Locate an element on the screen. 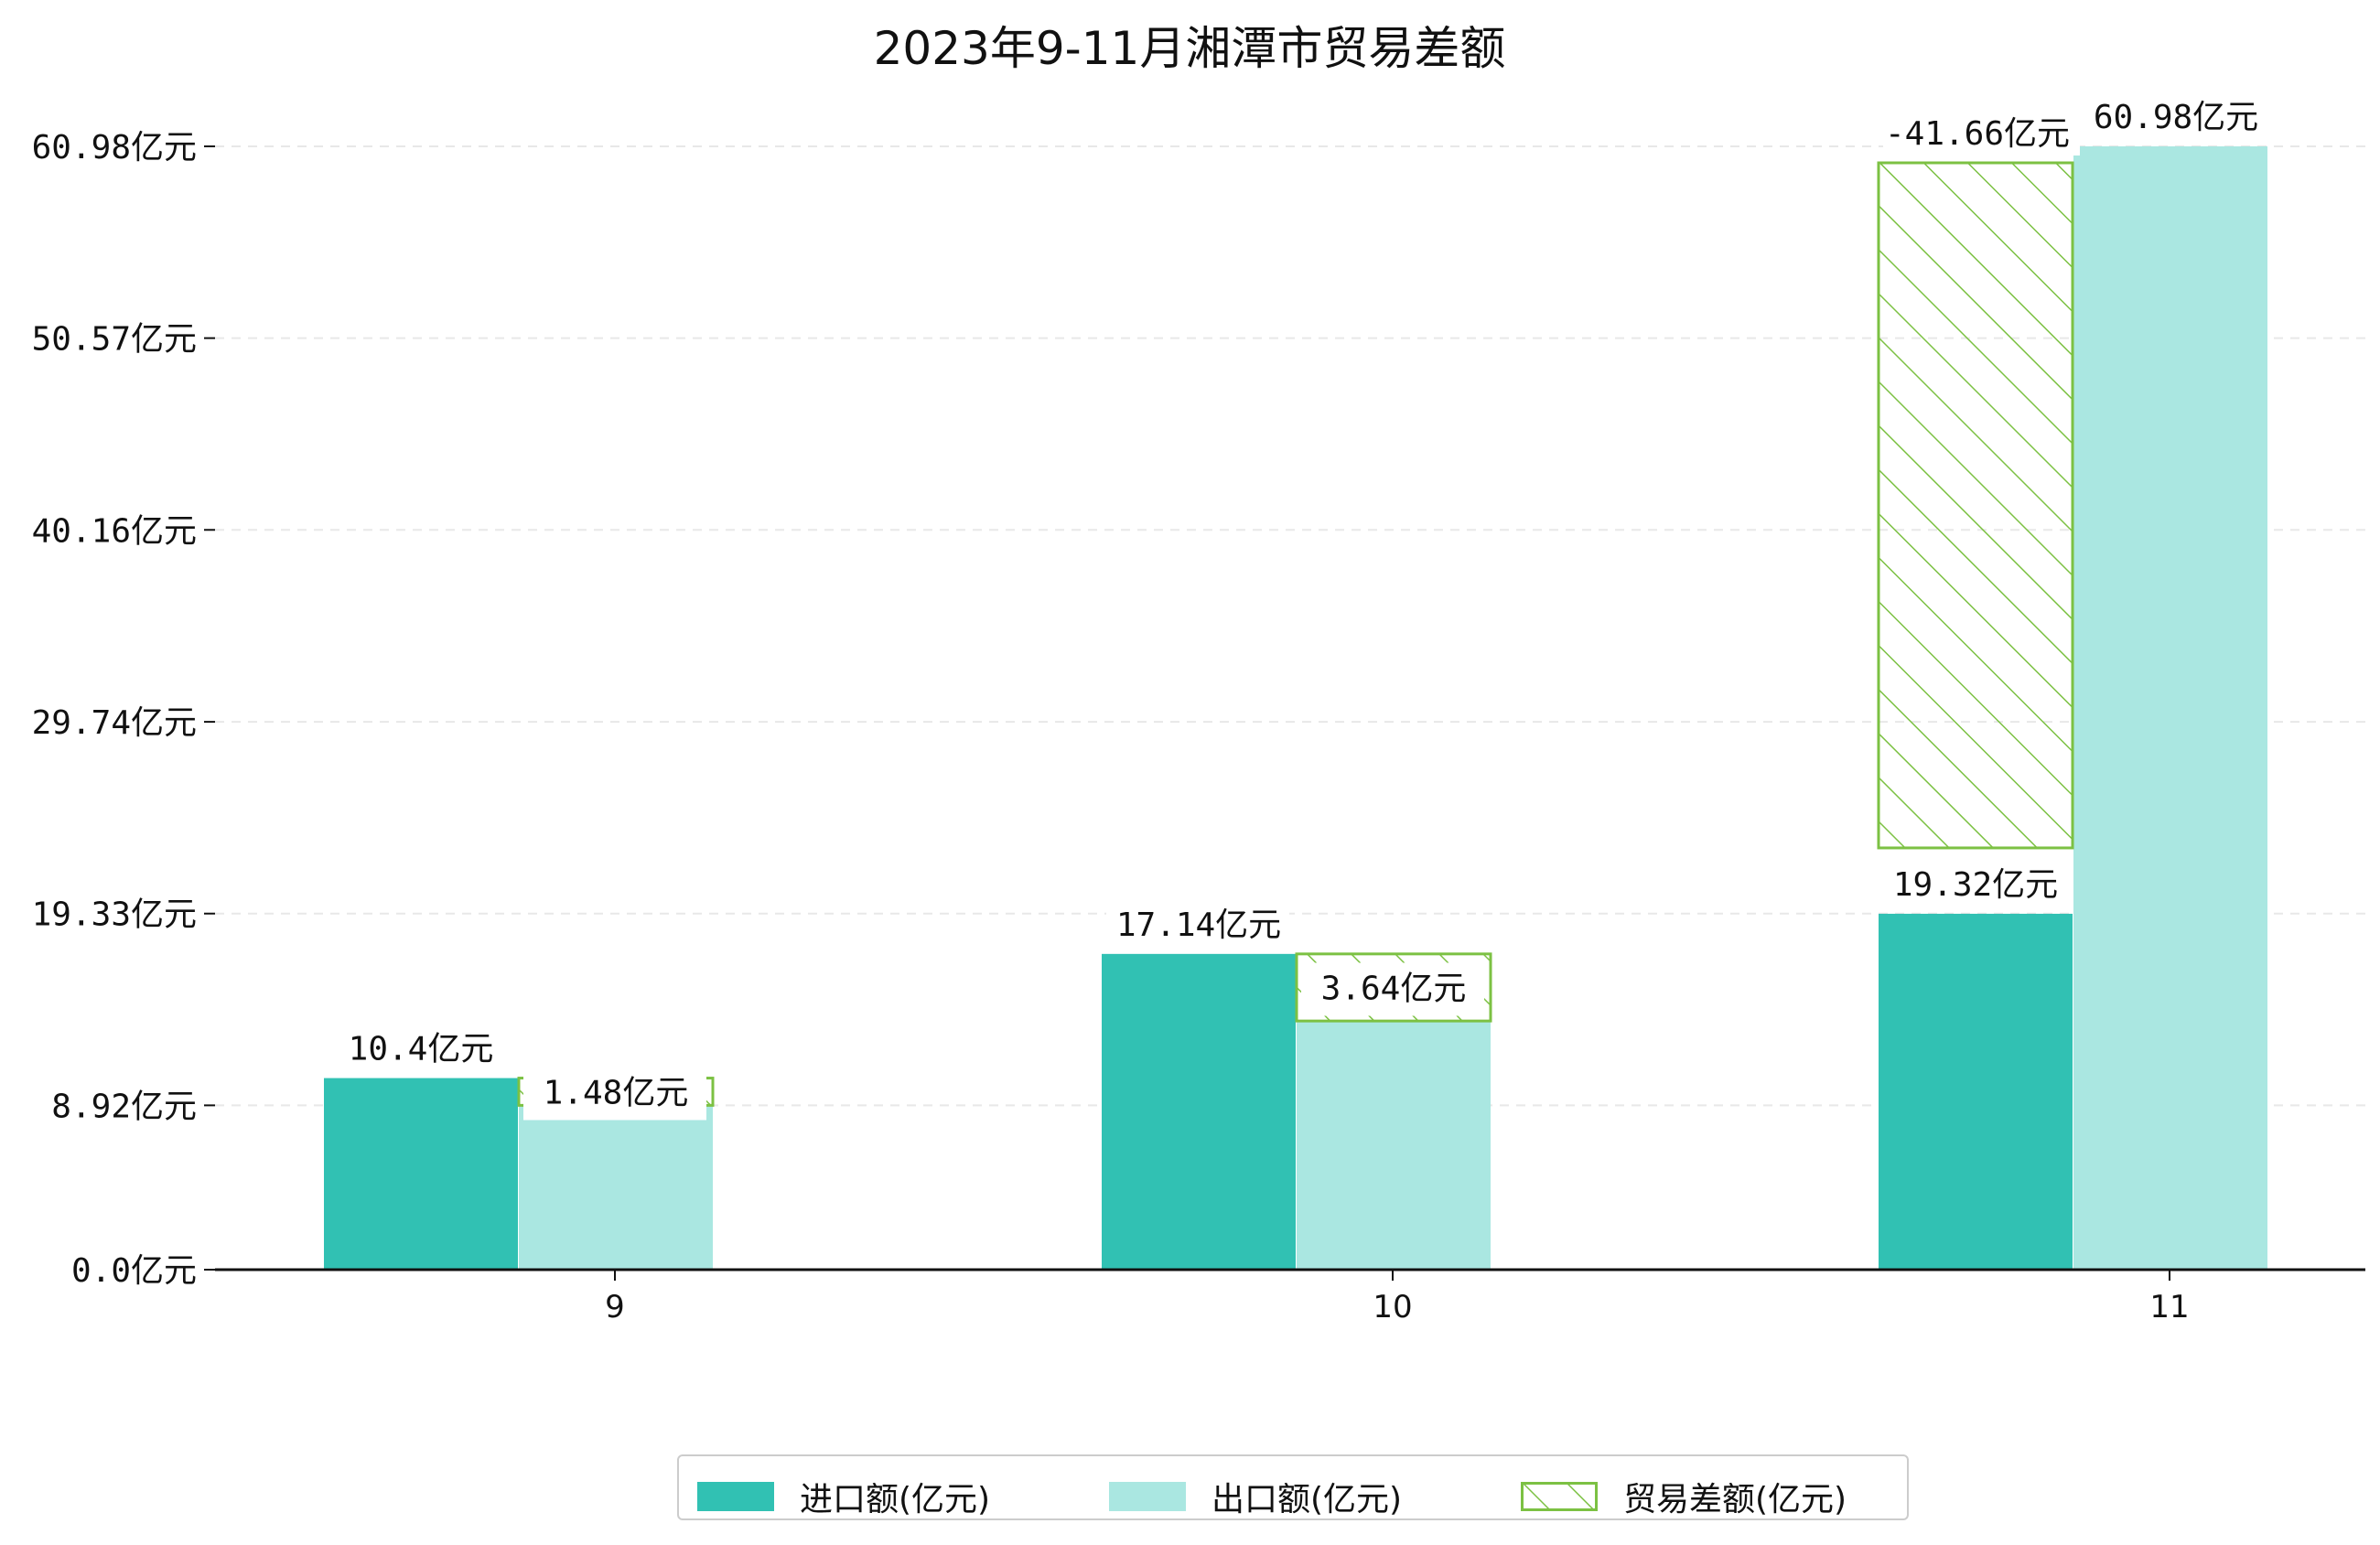 The image size is (2380, 1545). data-label-import: 19.32亿元 is located at coordinates (1975, 885).